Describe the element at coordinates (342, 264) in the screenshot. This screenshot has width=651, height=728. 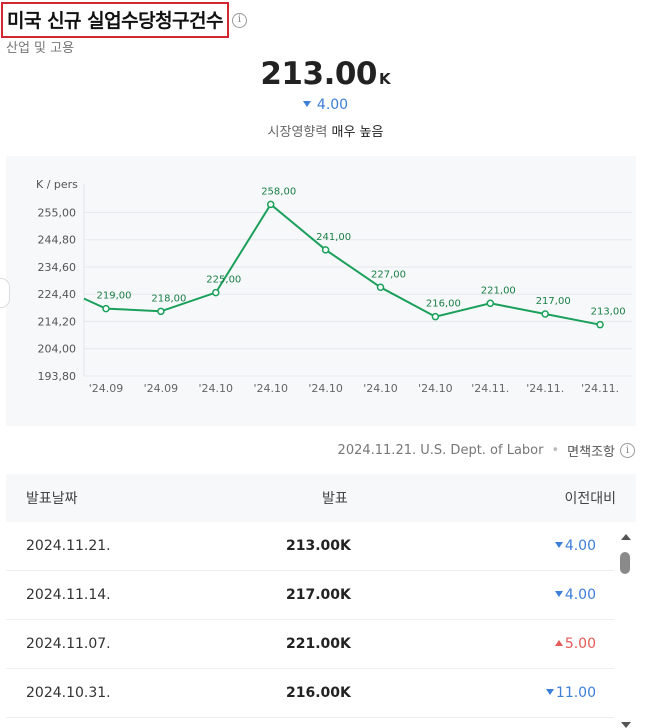
I see `series-line` at that location.